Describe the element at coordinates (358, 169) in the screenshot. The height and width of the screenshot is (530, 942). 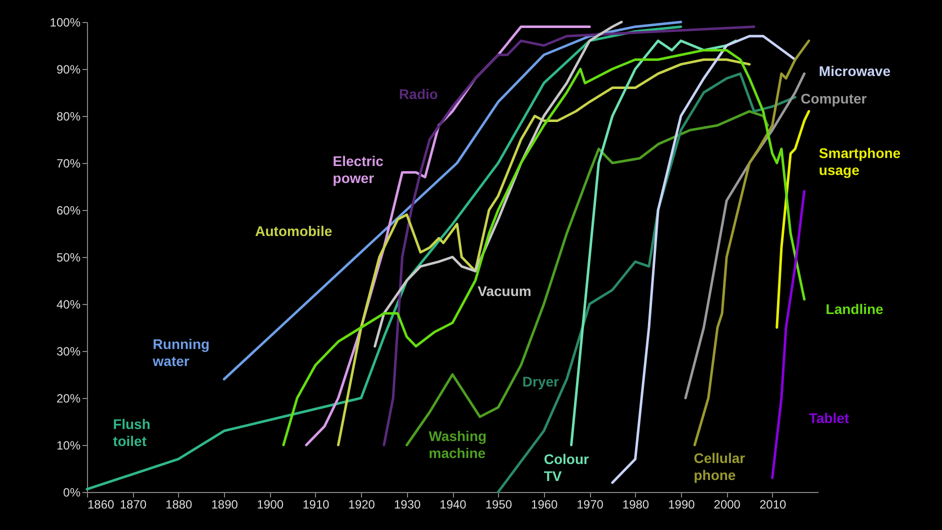
I see `series-label: Electric power` at that location.